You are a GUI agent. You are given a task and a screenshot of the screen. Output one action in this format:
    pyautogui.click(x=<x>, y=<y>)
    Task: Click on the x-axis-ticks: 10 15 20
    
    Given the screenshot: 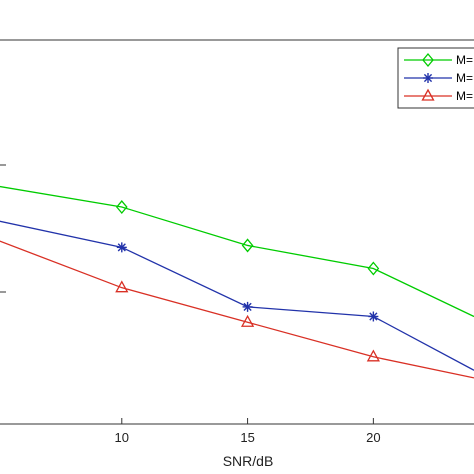 What is the action you would take?
    pyautogui.click(x=248, y=431)
    